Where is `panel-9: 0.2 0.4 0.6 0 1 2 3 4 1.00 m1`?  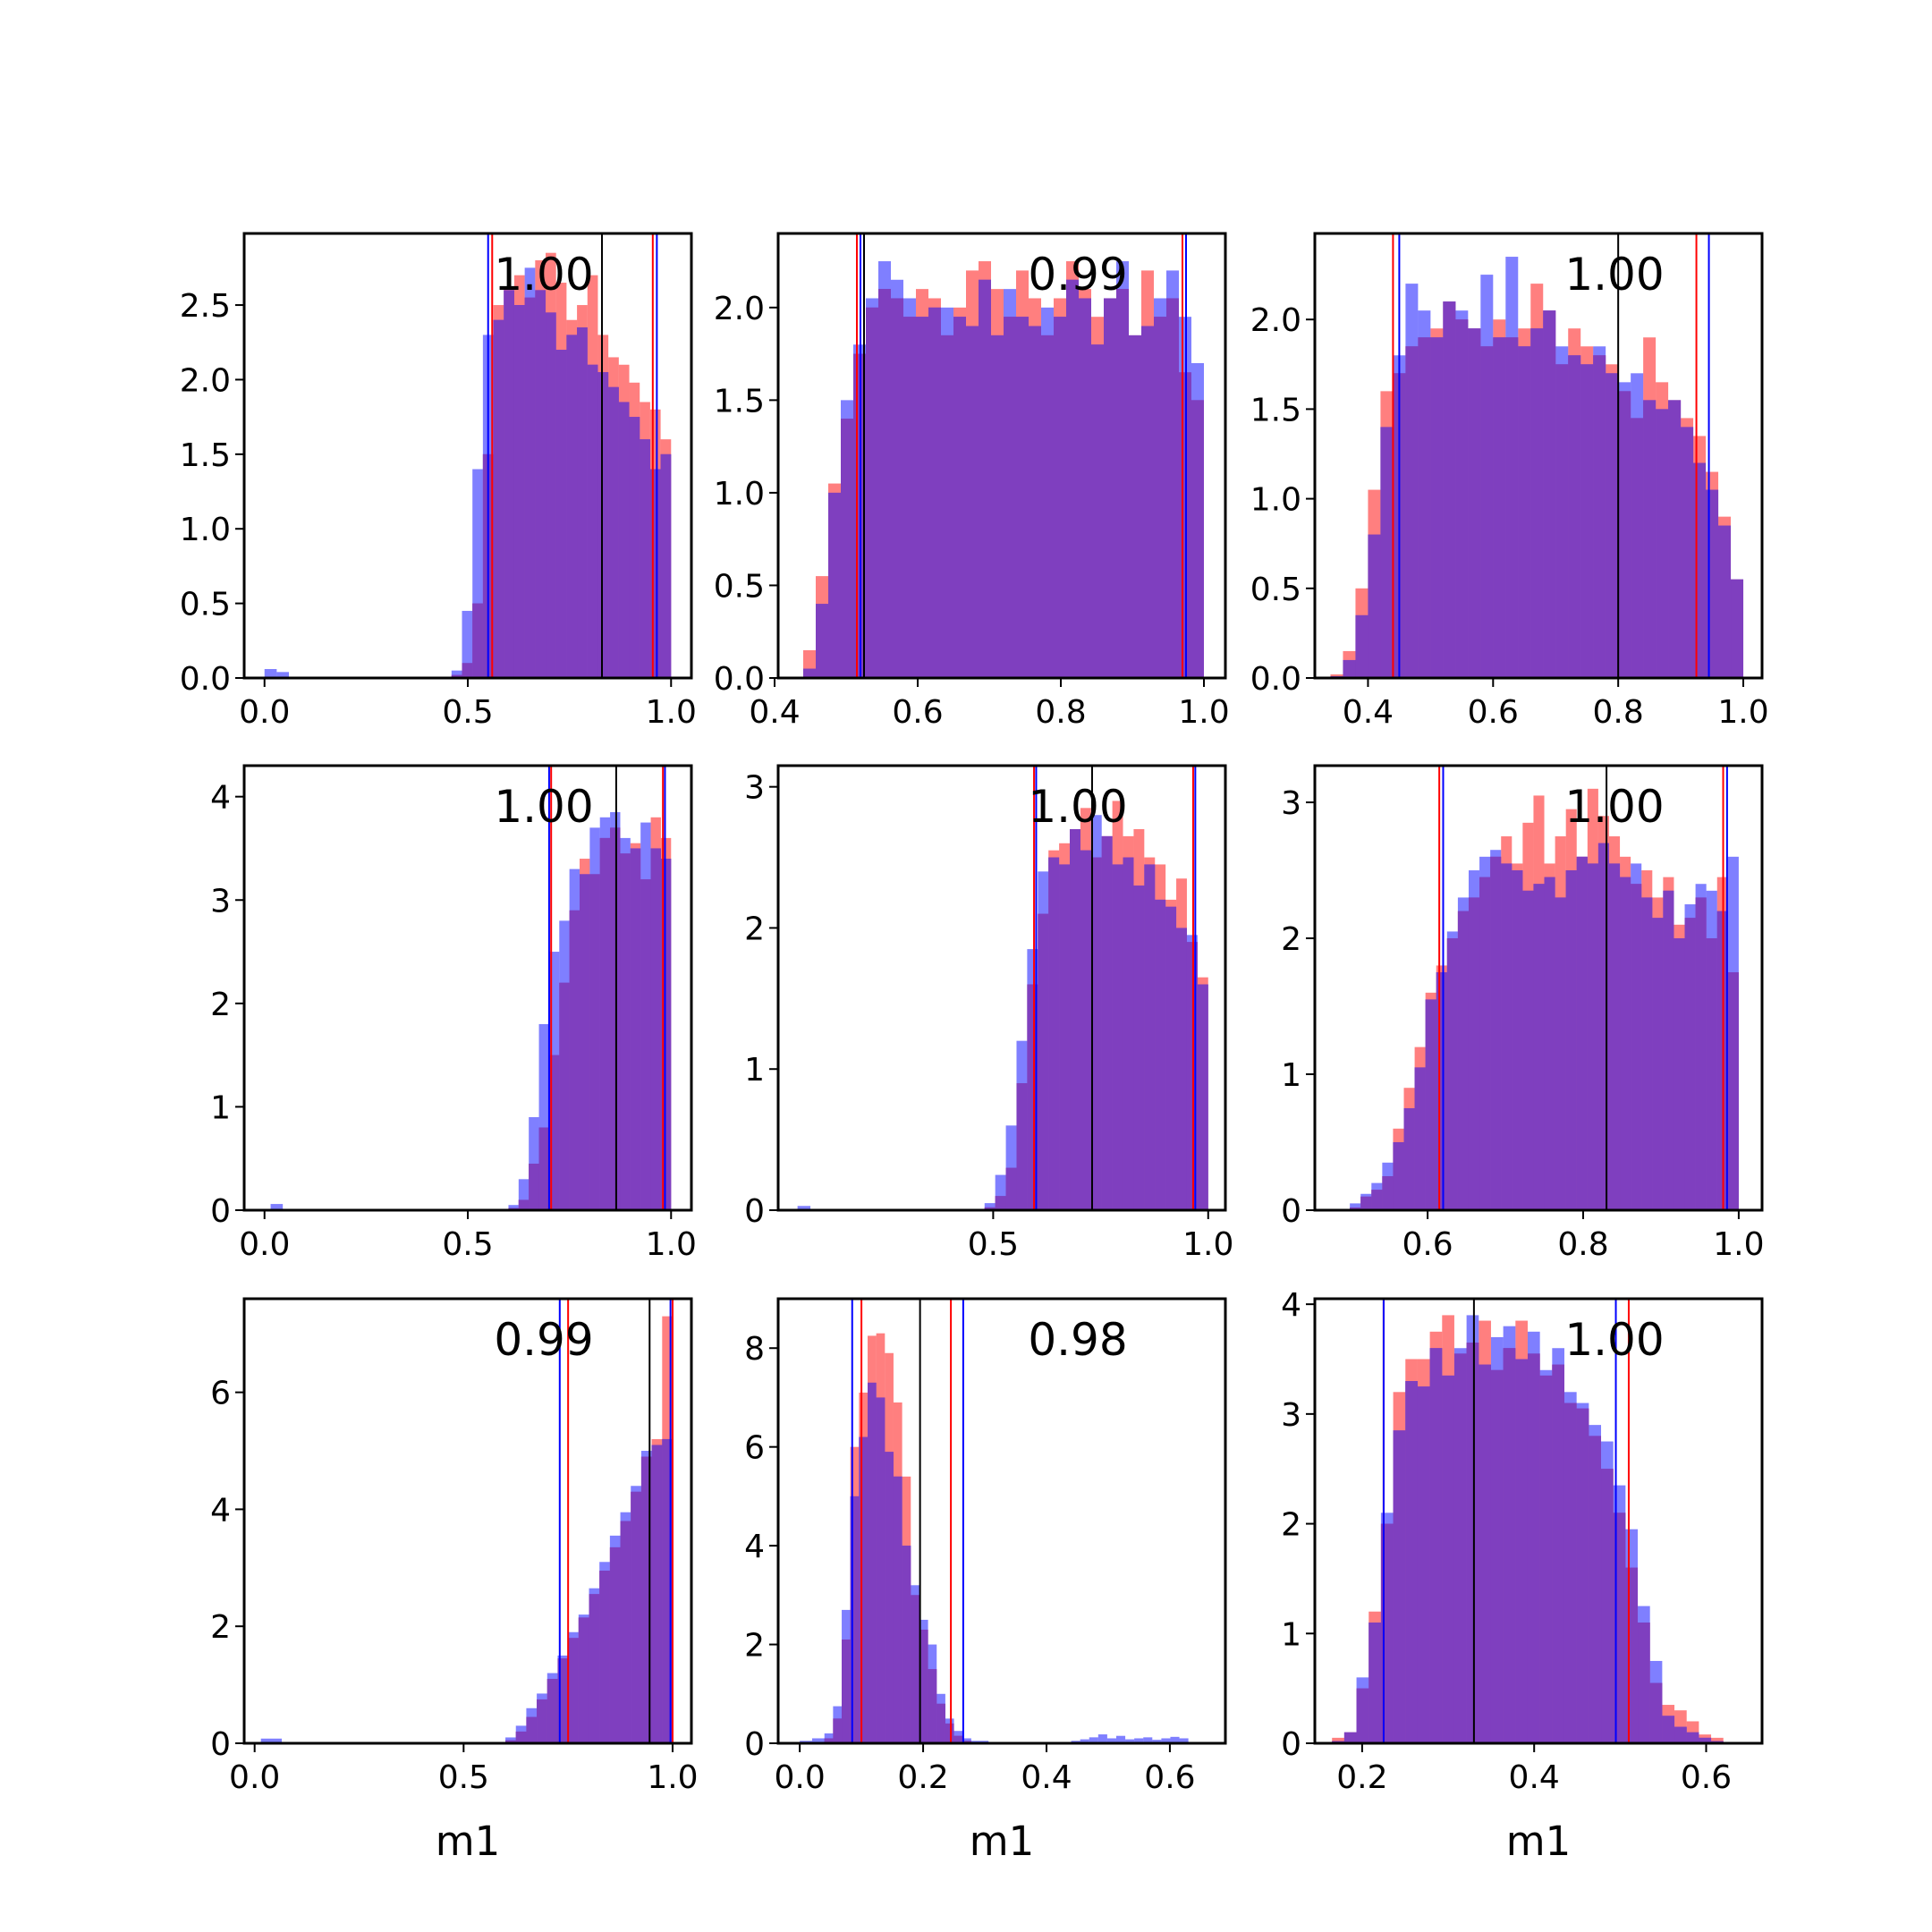 panel-9: 0.2 0.4 0.6 0 1 2 3 4 1.00 m1 is located at coordinates (1522, 1576).